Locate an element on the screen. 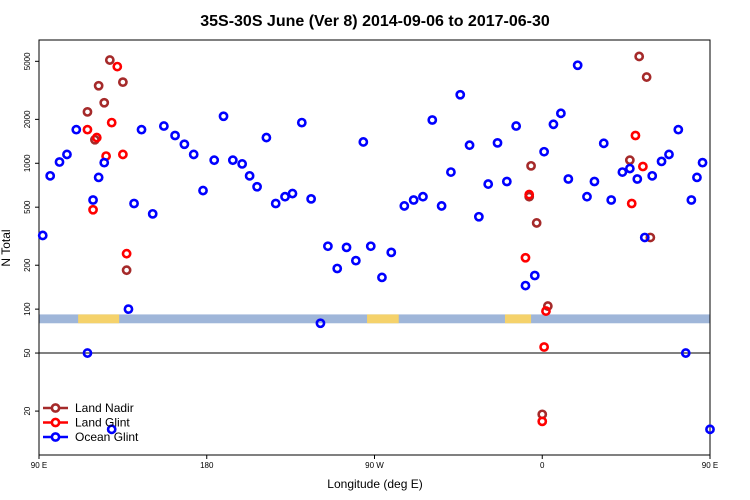  legend-label-land-glint: Land Glint is located at coordinates (102, 423).